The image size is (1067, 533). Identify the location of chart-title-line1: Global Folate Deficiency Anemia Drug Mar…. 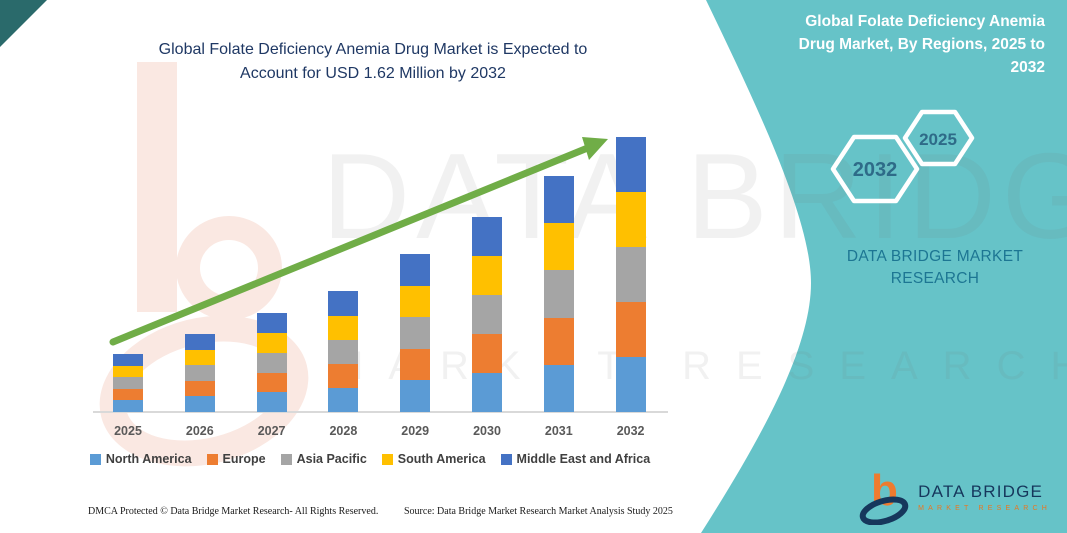
(373, 49).